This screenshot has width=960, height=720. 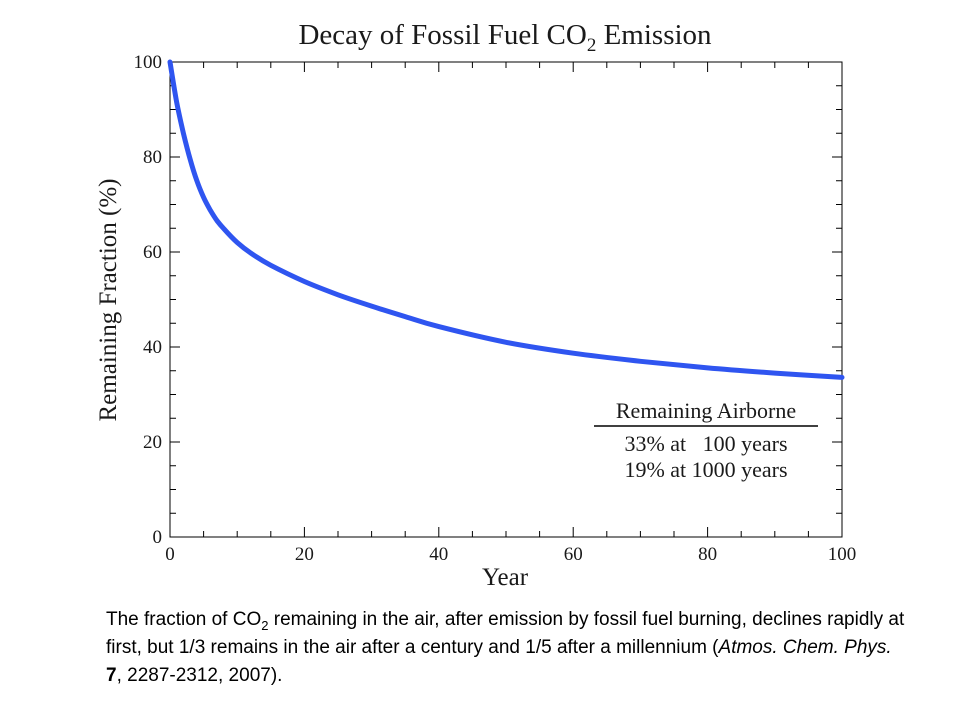 What do you see at coordinates (304, 554) in the screenshot?
I see `x-tick-label: 20` at bounding box center [304, 554].